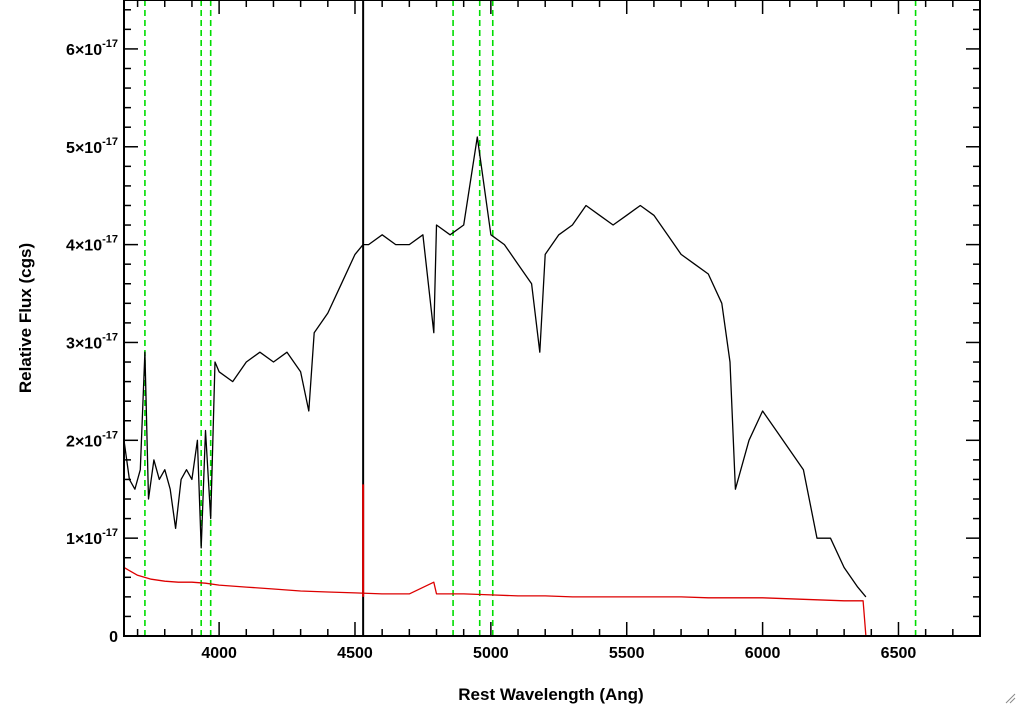  What do you see at coordinates (355, 653) in the screenshot?
I see `x-tick-label: 4500` at bounding box center [355, 653].